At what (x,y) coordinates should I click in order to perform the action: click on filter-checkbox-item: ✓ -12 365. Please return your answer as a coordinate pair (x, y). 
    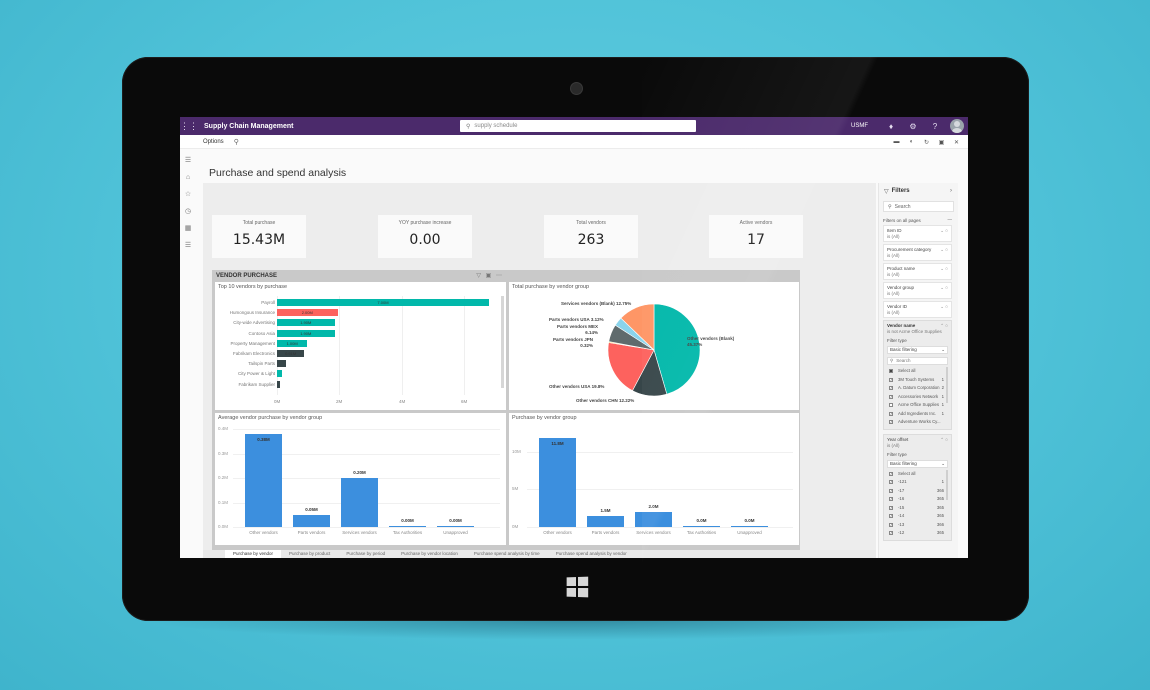
    Looking at the image, I should click on (917, 533).